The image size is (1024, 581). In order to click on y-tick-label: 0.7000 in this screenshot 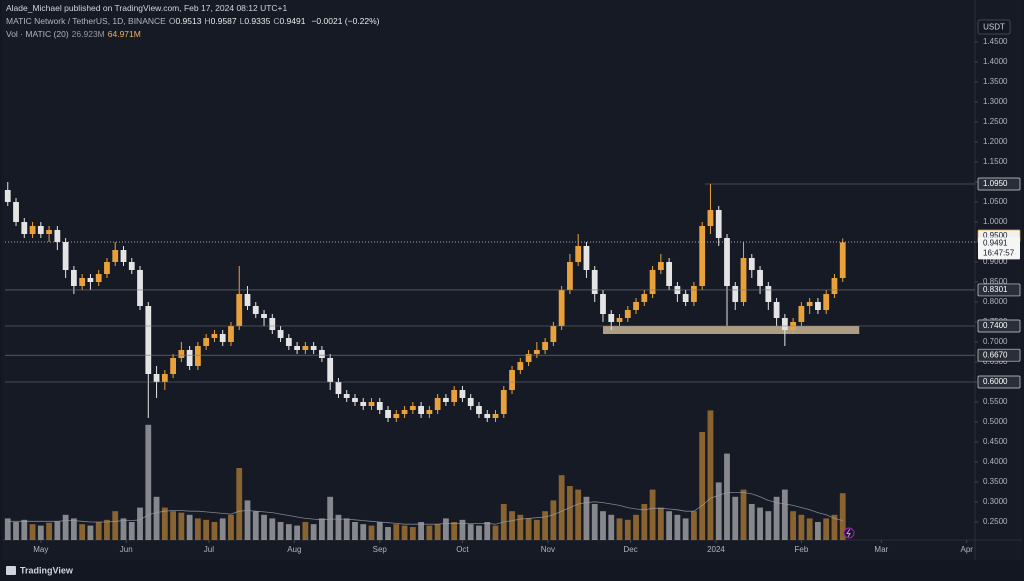, I will do `click(995, 341)`.